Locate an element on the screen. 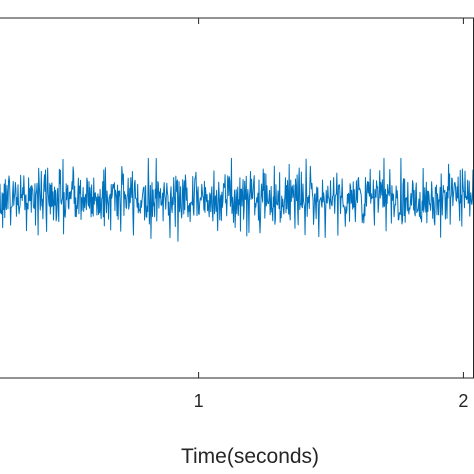  x-axis-label: Time(seconds) is located at coordinates (250, 456).